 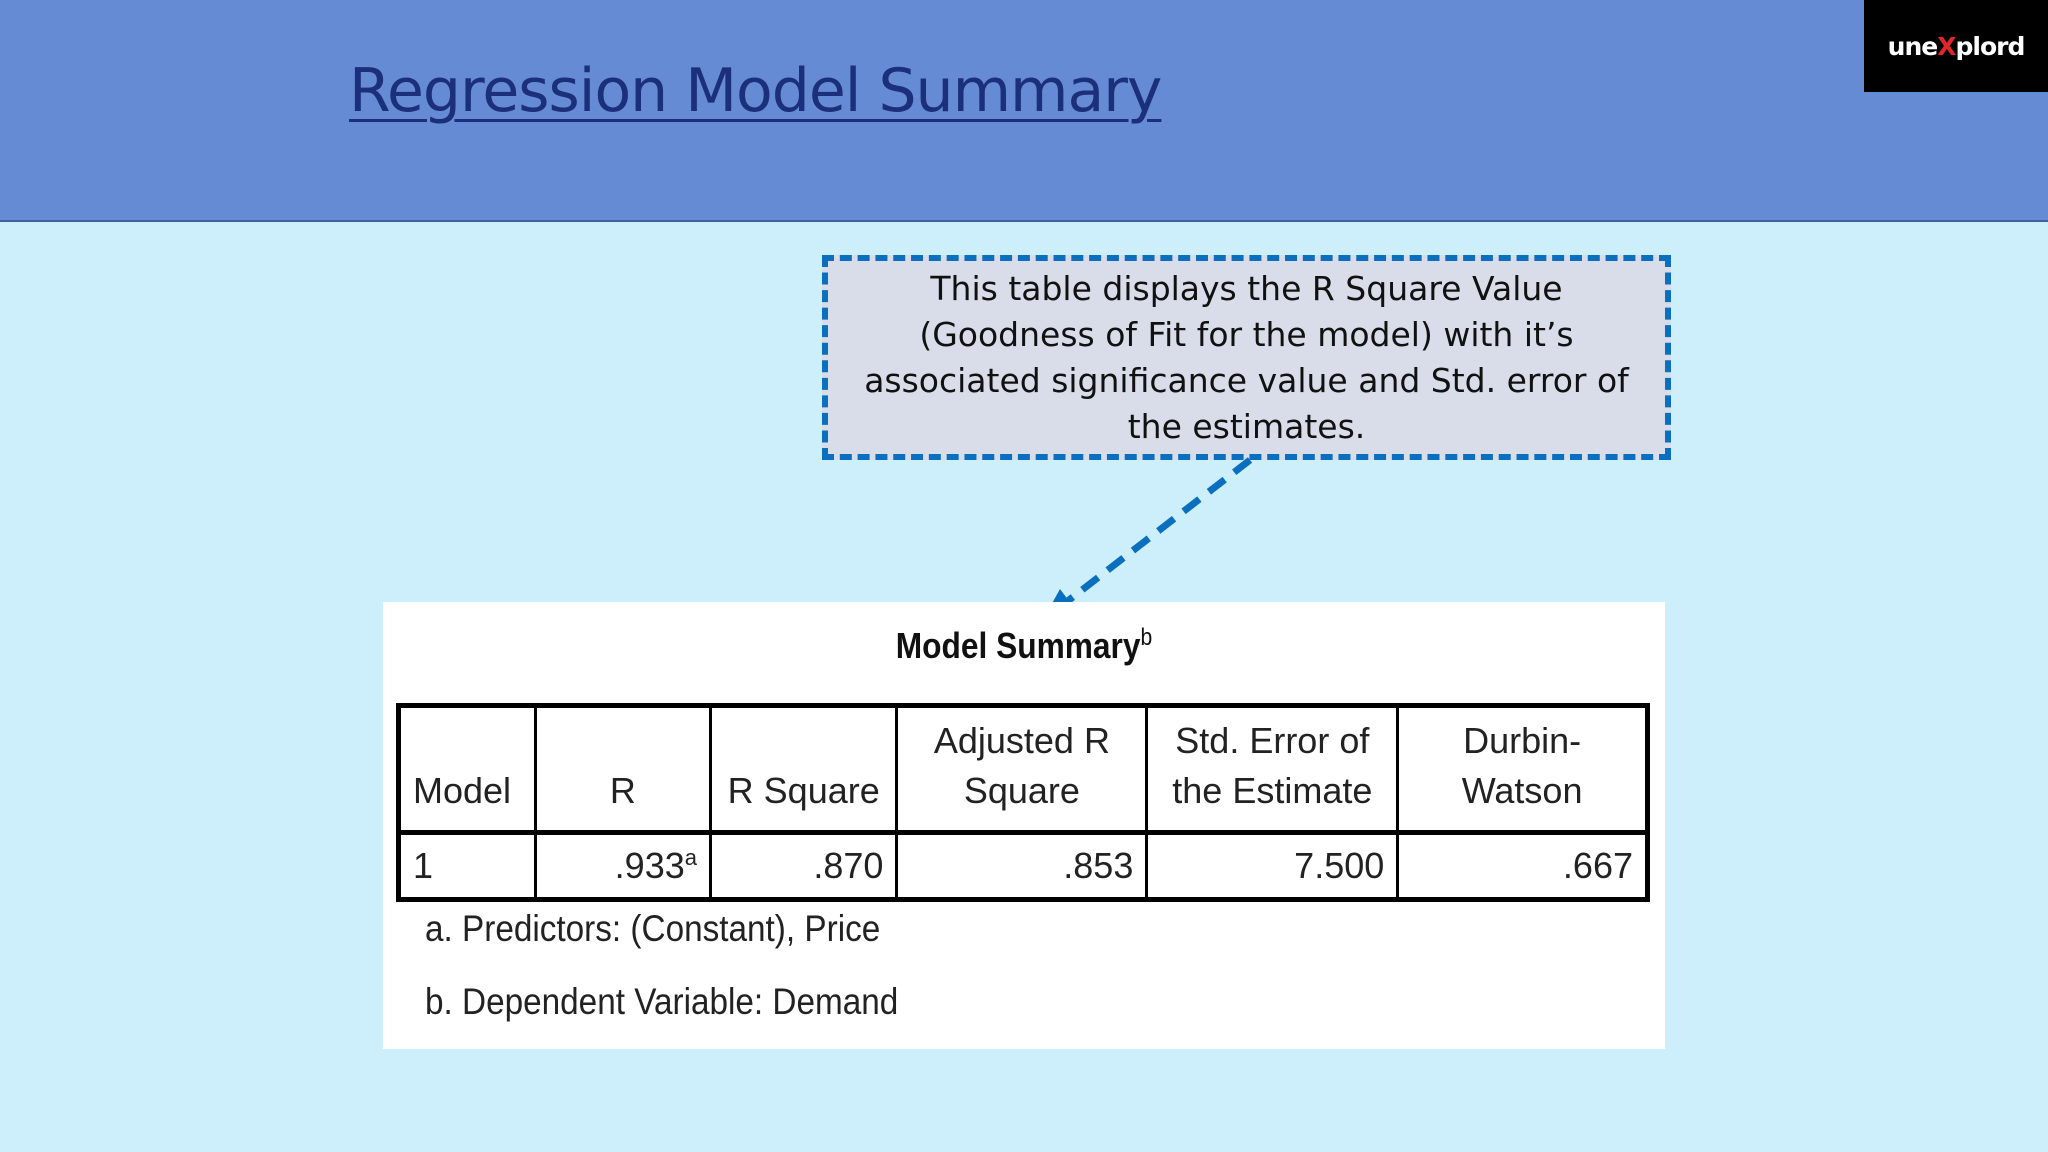 I want to click on footnote-dependent-variable: b. Dependent Variable: Demand, so click(x=662, y=1001).